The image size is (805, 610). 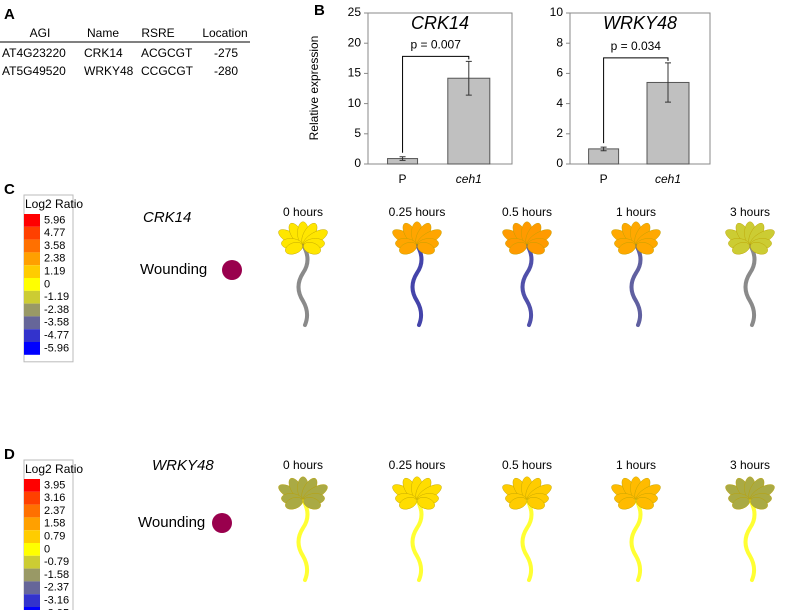 I want to click on legend-label: 3.16, so click(x=54, y=498).